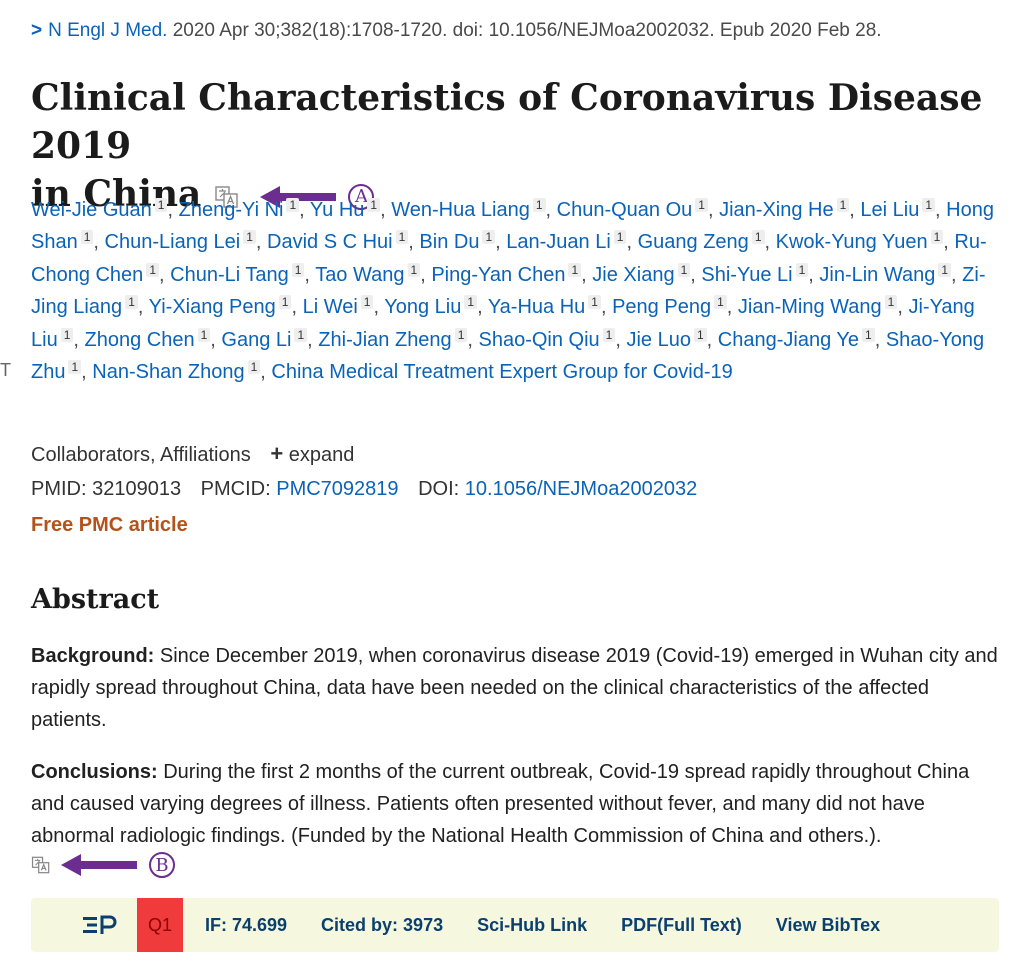 The width and height of the screenshot is (1021, 973). What do you see at coordinates (99, 865) in the screenshot?
I see `arrow-left-icon` at bounding box center [99, 865].